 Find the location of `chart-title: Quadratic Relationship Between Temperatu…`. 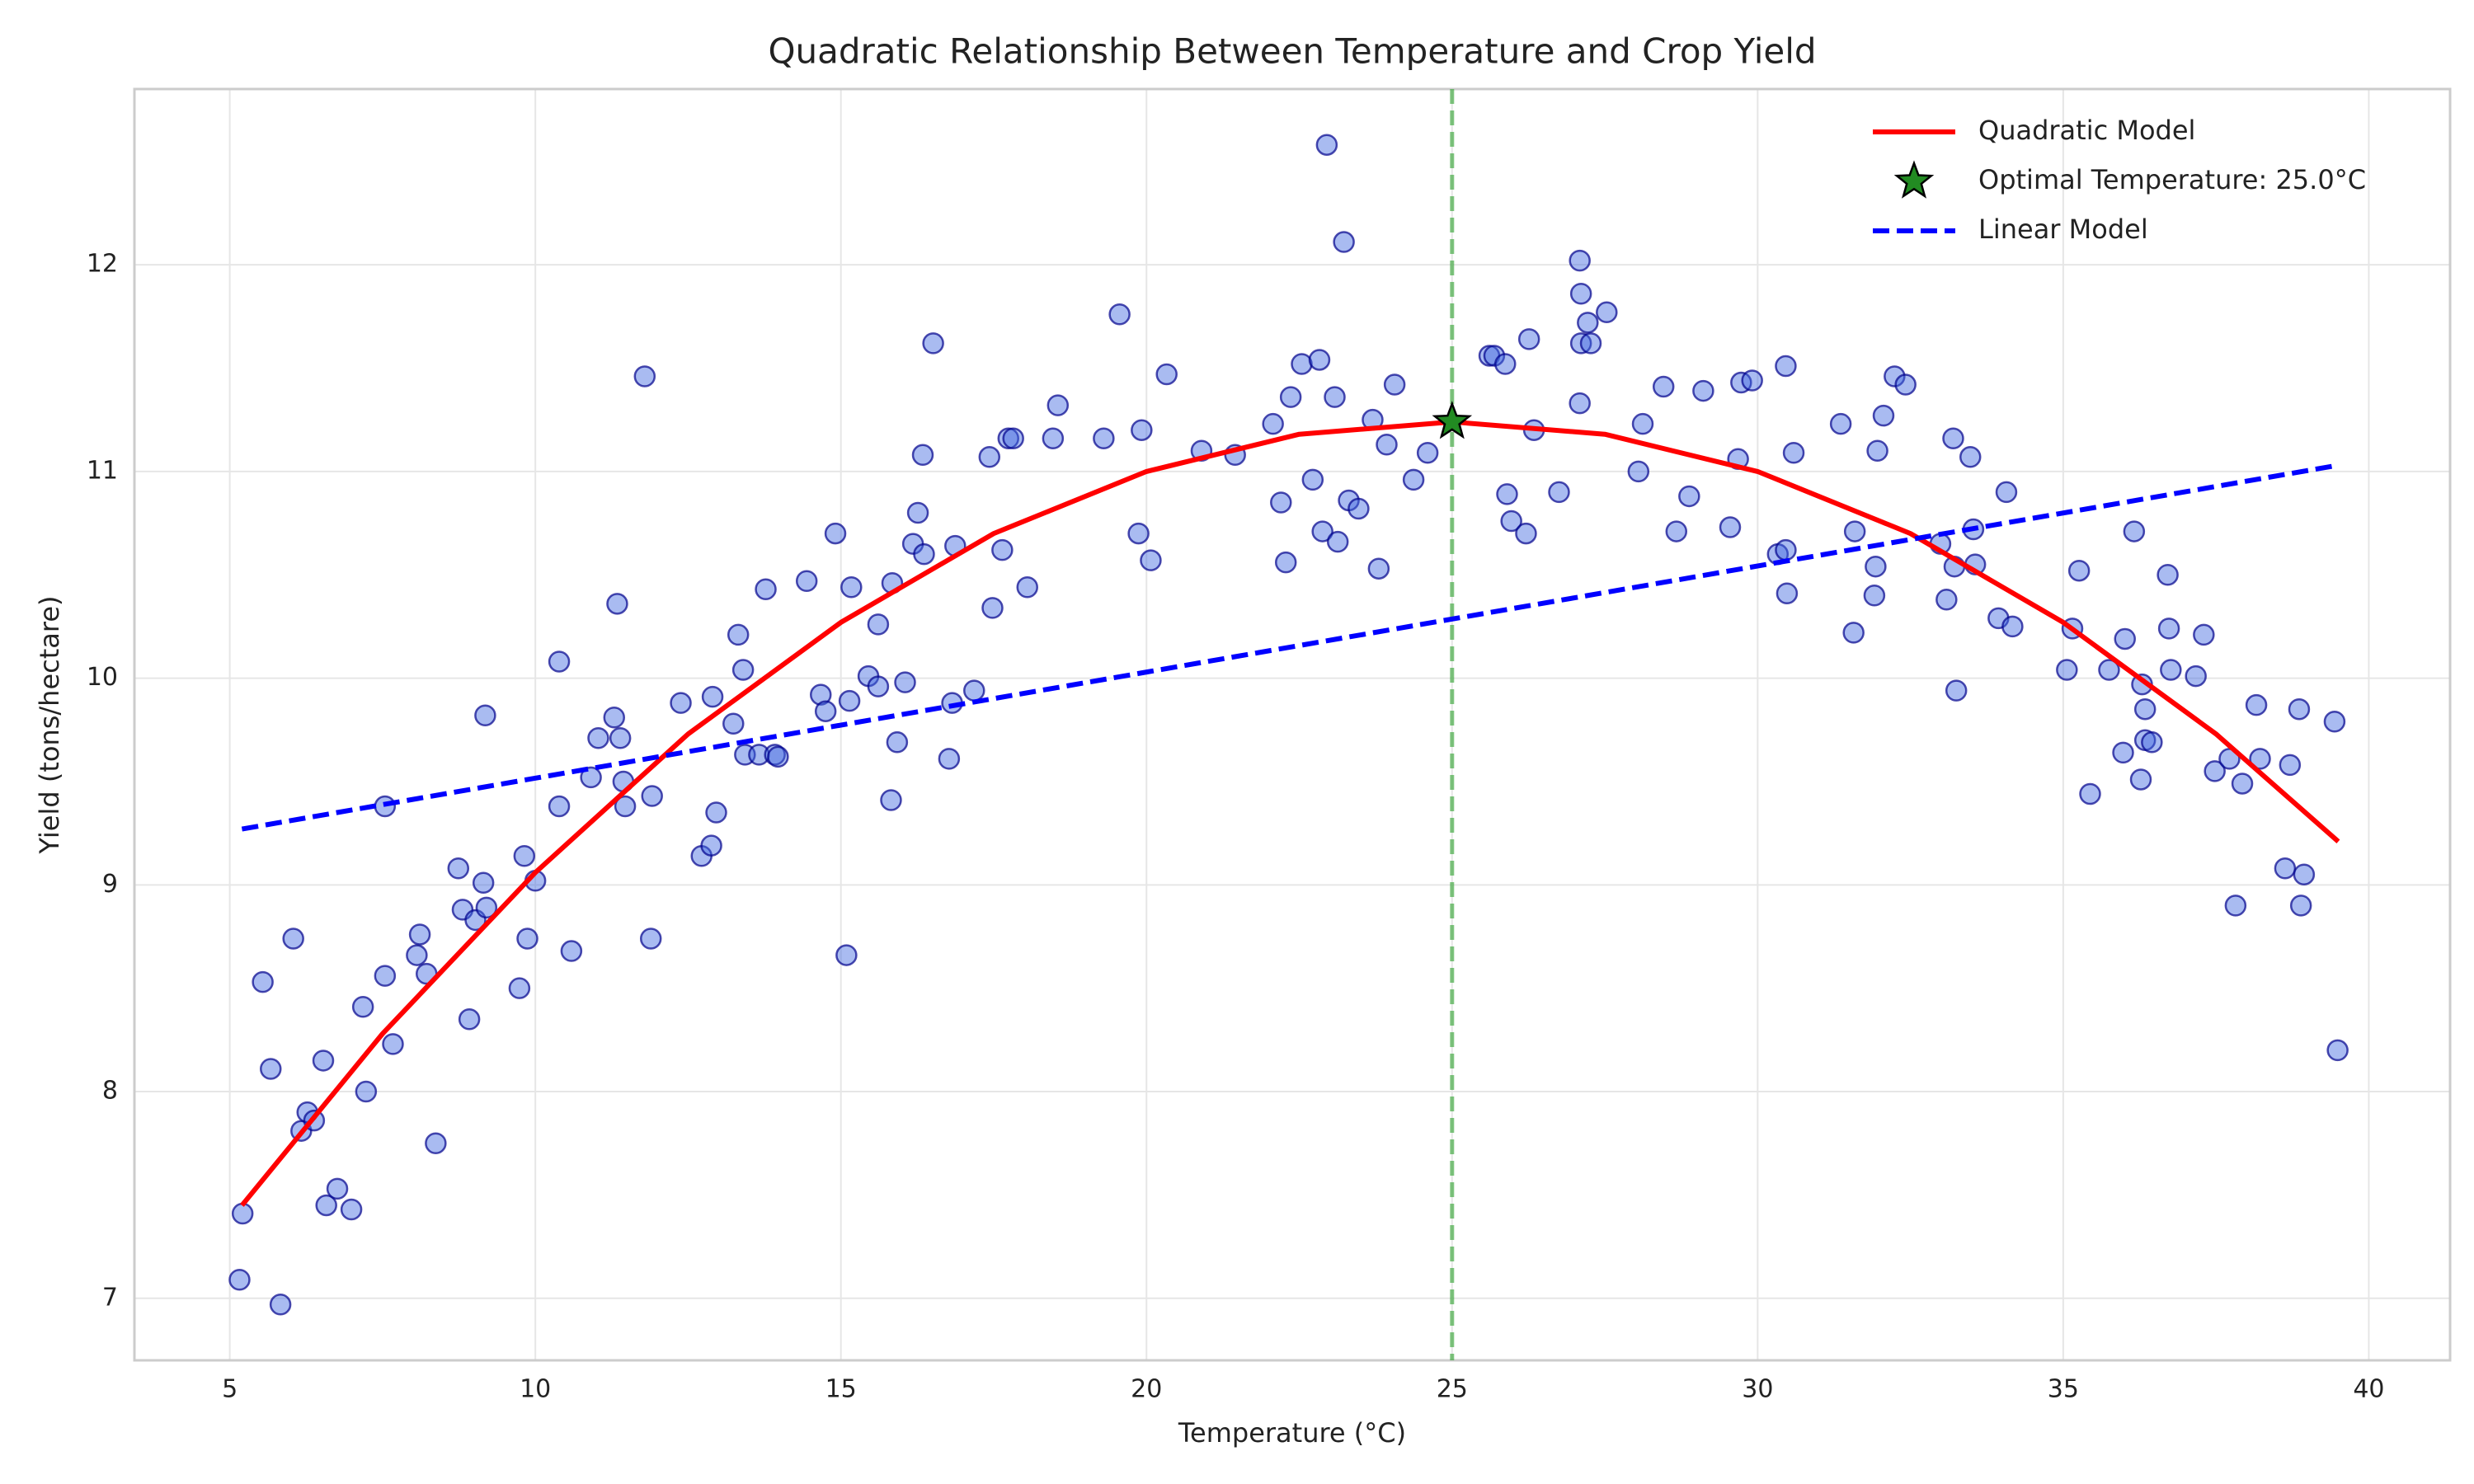

chart-title: Quadratic Relationship Between Temperatu… is located at coordinates (1292, 51).